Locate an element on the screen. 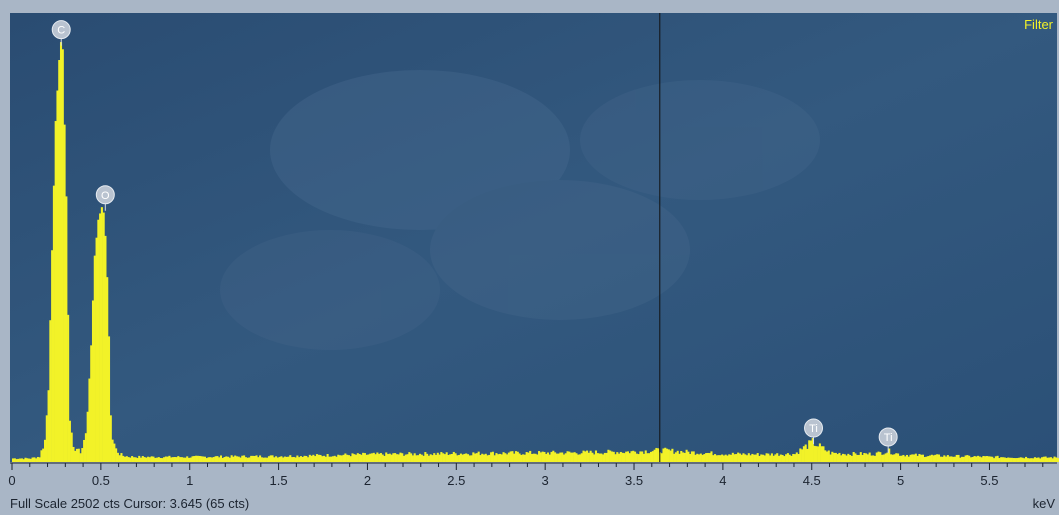 This screenshot has width=1059, height=515. filter-label: Filter is located at coordinates (1039, 24).